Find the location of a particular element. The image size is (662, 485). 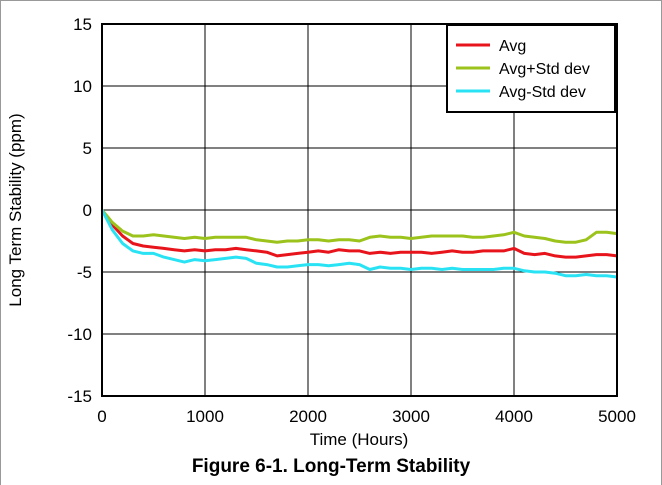

y-tick-label: 15 is located at coordinates (82, 24).